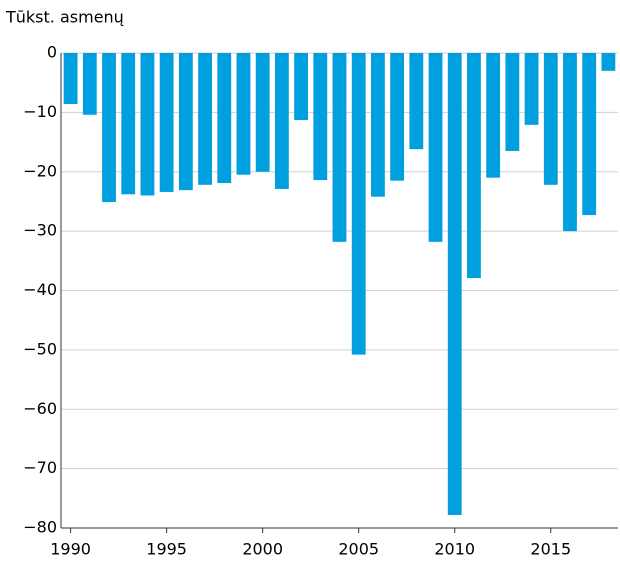 This screenshot has width=620, height=563. What do you see at coordinates (454, 549) in the screenshot?
I see `x-tick-label: 2010` at bounding box center [454, 549].